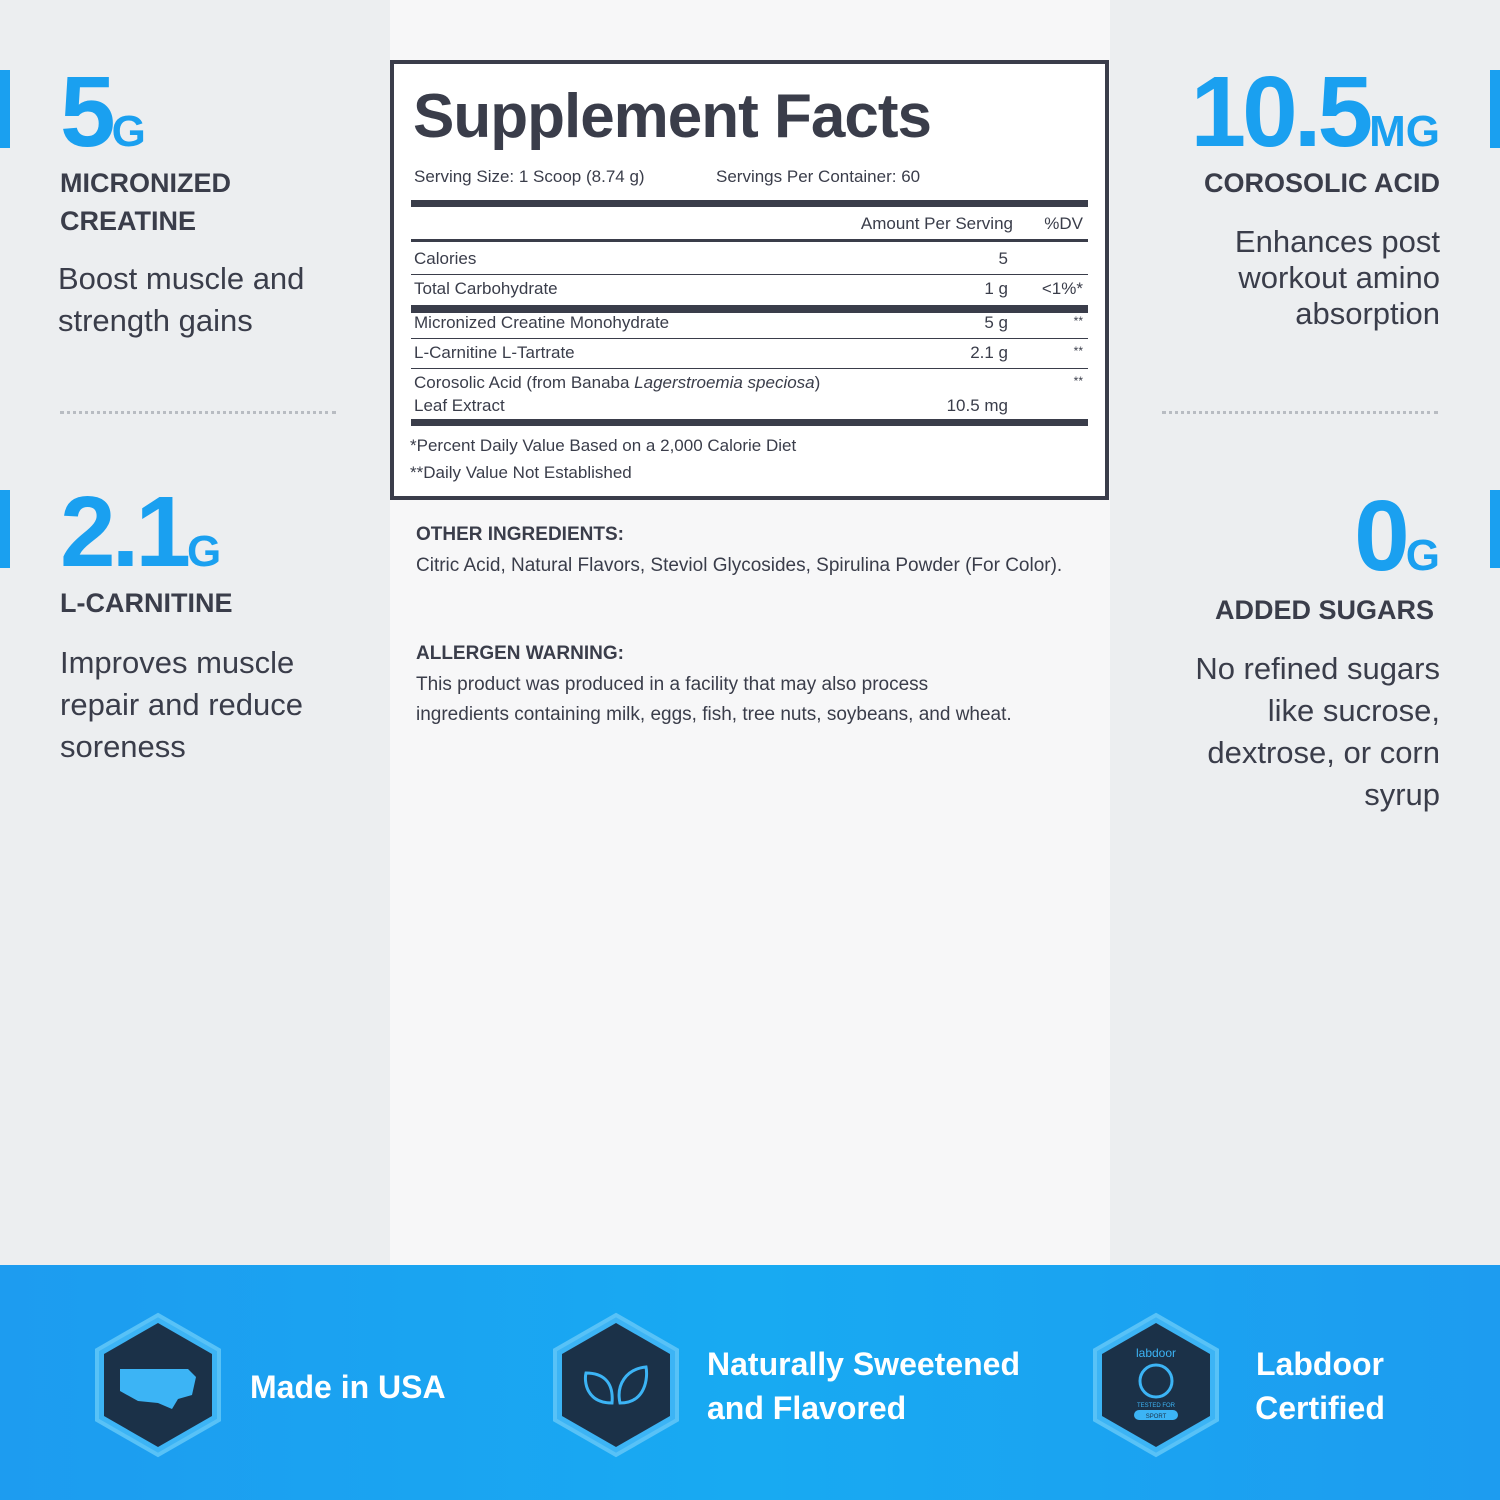 The image size is (1500, 1500). I want to click on feature-description: Boost muscle and strength gains, so click(181, 299).